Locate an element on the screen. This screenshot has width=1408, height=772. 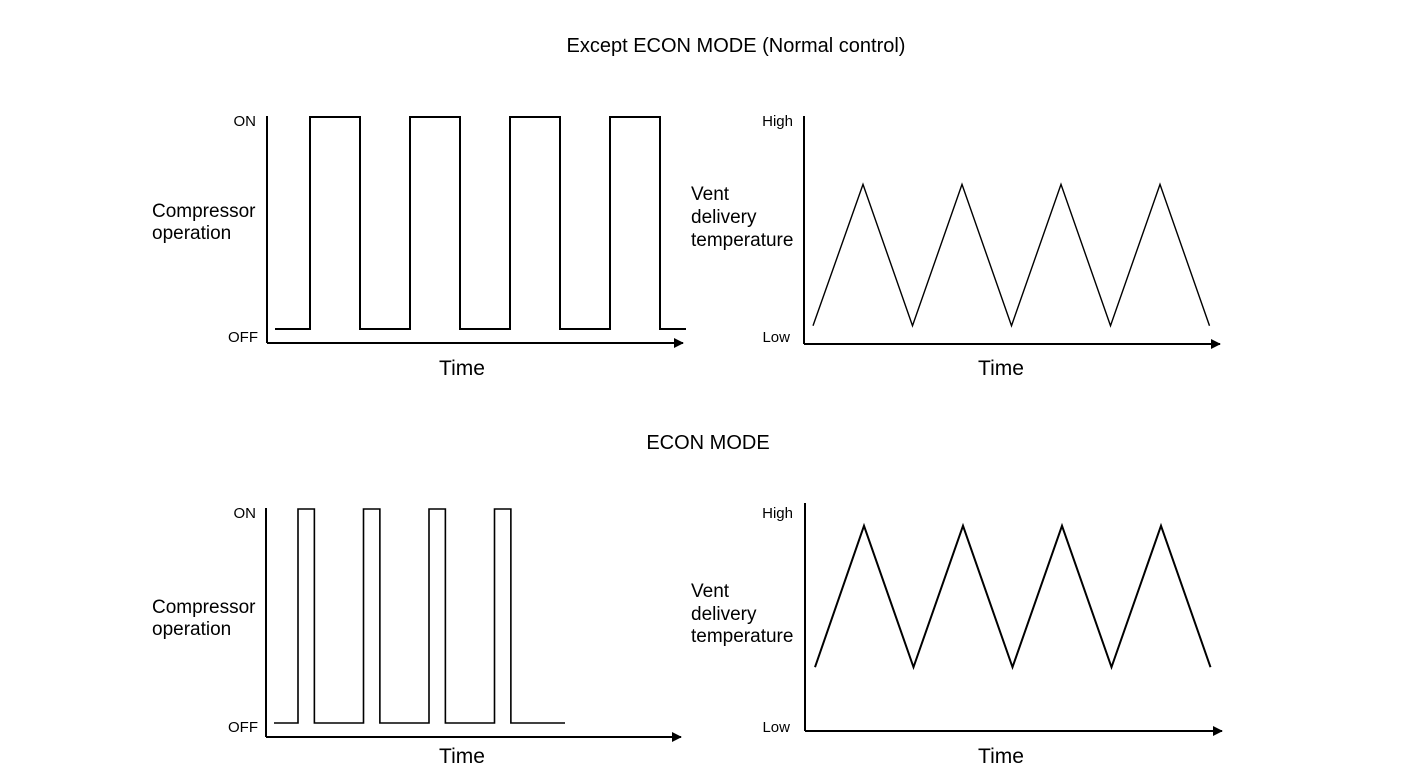
vent-temperature-chart-normal: Vent delivery temperature High Low Time is located at coordinates (956, 246).